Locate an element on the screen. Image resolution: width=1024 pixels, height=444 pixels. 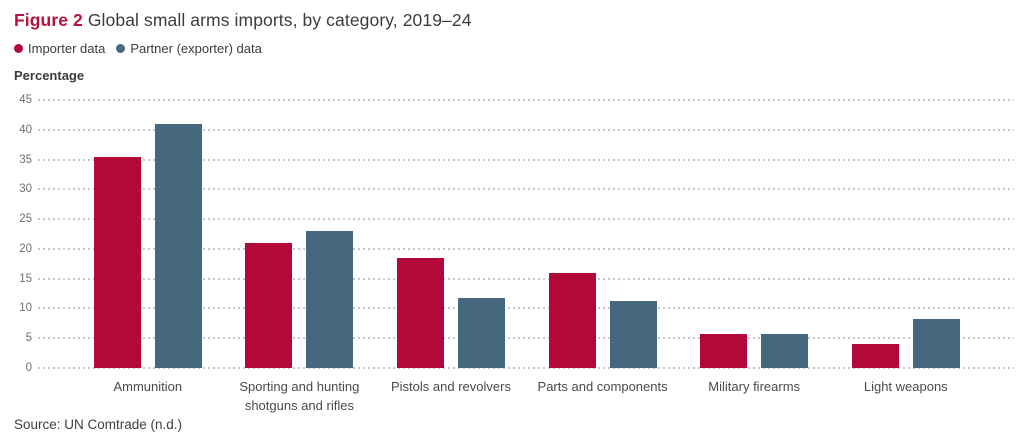
chart-legend: Importer data Partner (exporter) data is located at coordinates (138, 48).